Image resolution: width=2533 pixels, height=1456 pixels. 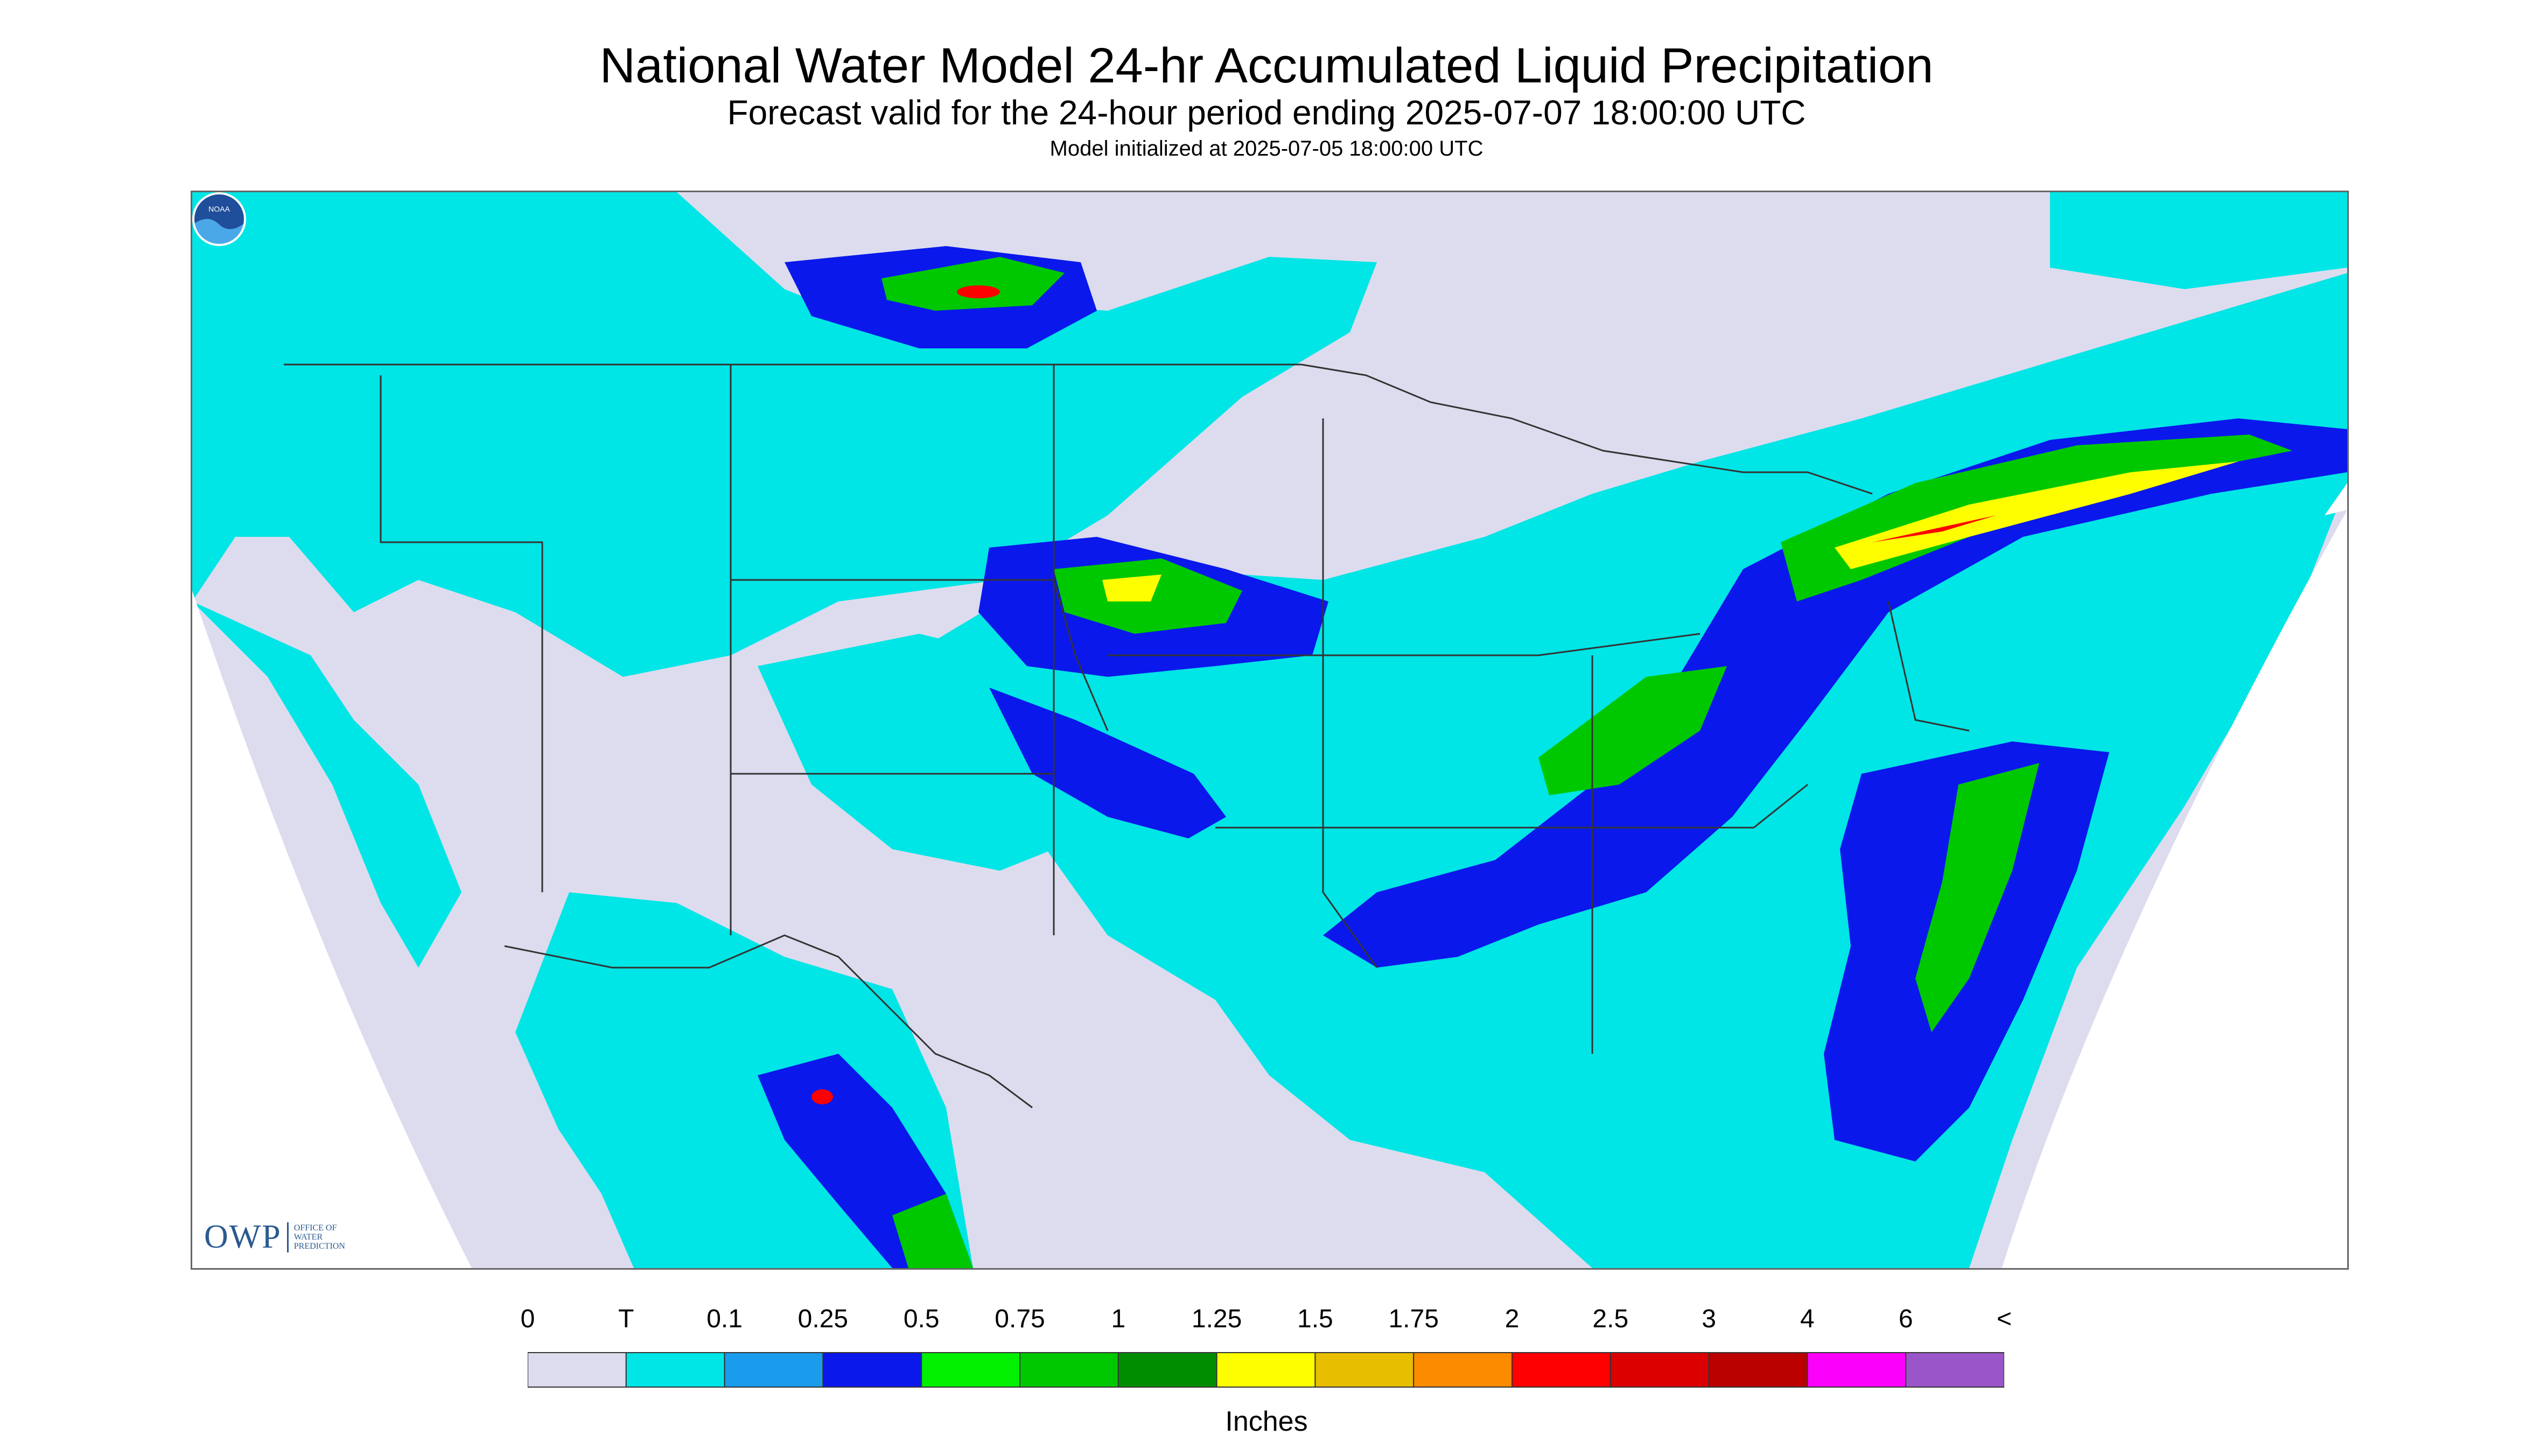 I want to click on legend-tick-label: 2, so click(x=1513, y=1319).